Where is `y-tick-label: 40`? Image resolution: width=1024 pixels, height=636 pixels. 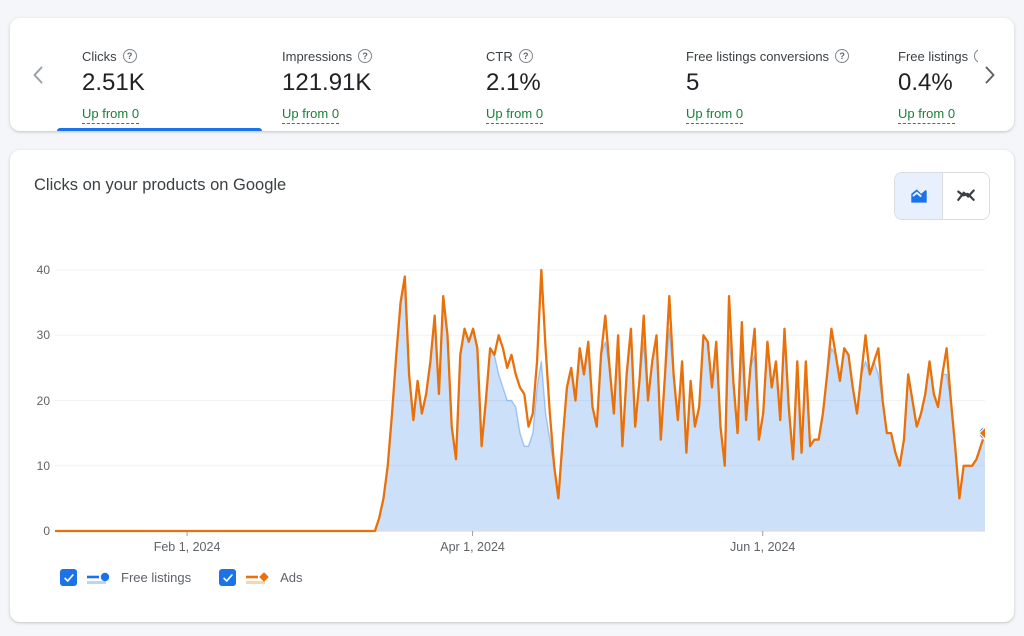
y-tick-label: 40 is located at coordinates (43, 270).